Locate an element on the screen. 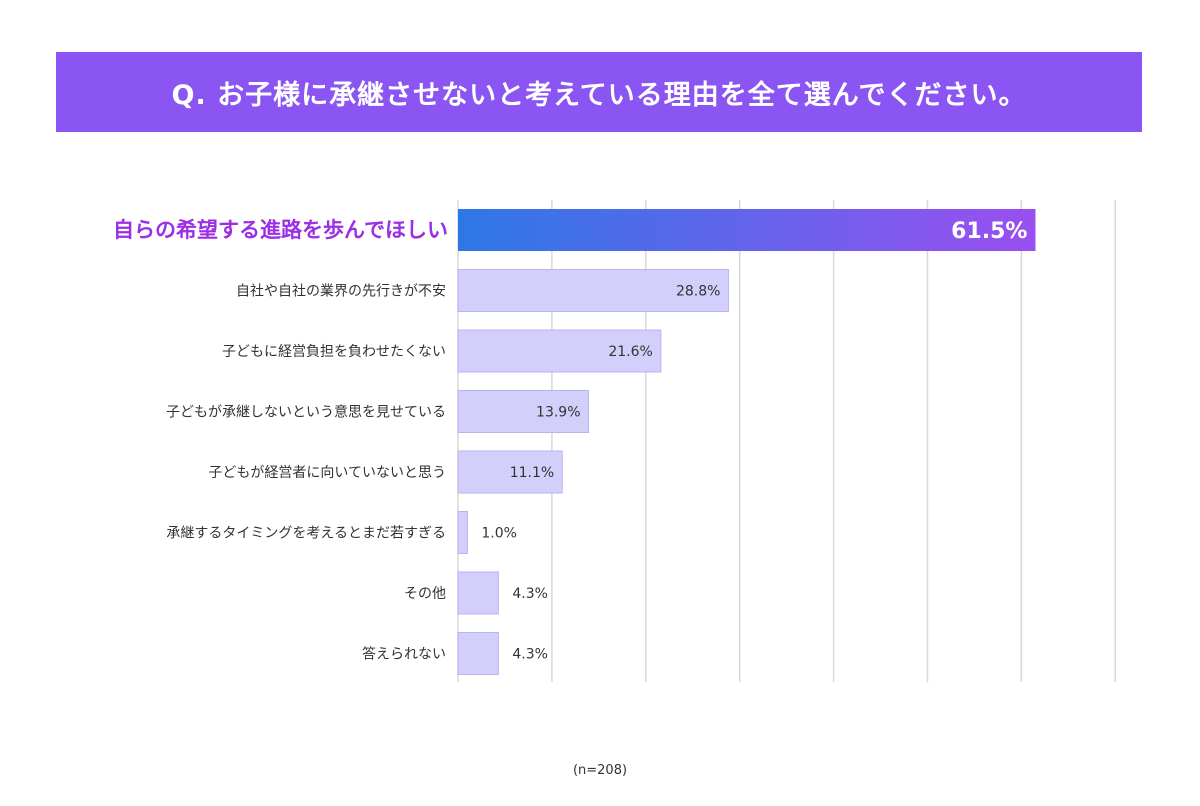 The height and width of the screenshot is (806, 1200). category-label: その他 is located at coordinates (425, 594).